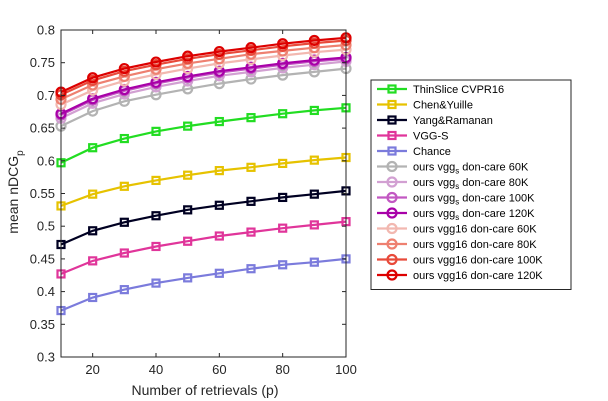  What do you see at coordinates (456, 199) in the screenshot?
I see `legend-entry-7: ours vggs don-care 100K` at bounding box center [456, 199].